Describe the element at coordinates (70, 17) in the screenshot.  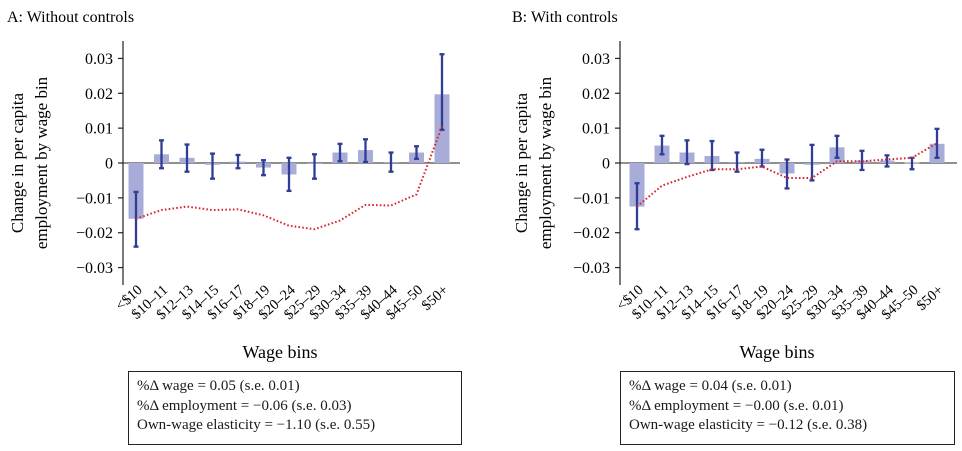
I see `panel-title: A: Without controls` at that location.